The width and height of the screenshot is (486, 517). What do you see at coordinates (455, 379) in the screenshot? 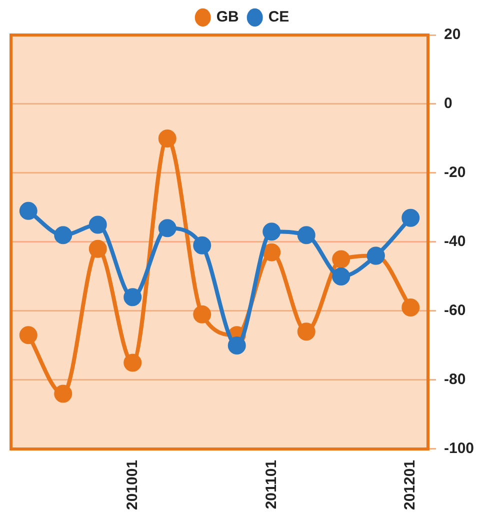
I see `y-tick-label: -80` at bounding box center [455, 379].